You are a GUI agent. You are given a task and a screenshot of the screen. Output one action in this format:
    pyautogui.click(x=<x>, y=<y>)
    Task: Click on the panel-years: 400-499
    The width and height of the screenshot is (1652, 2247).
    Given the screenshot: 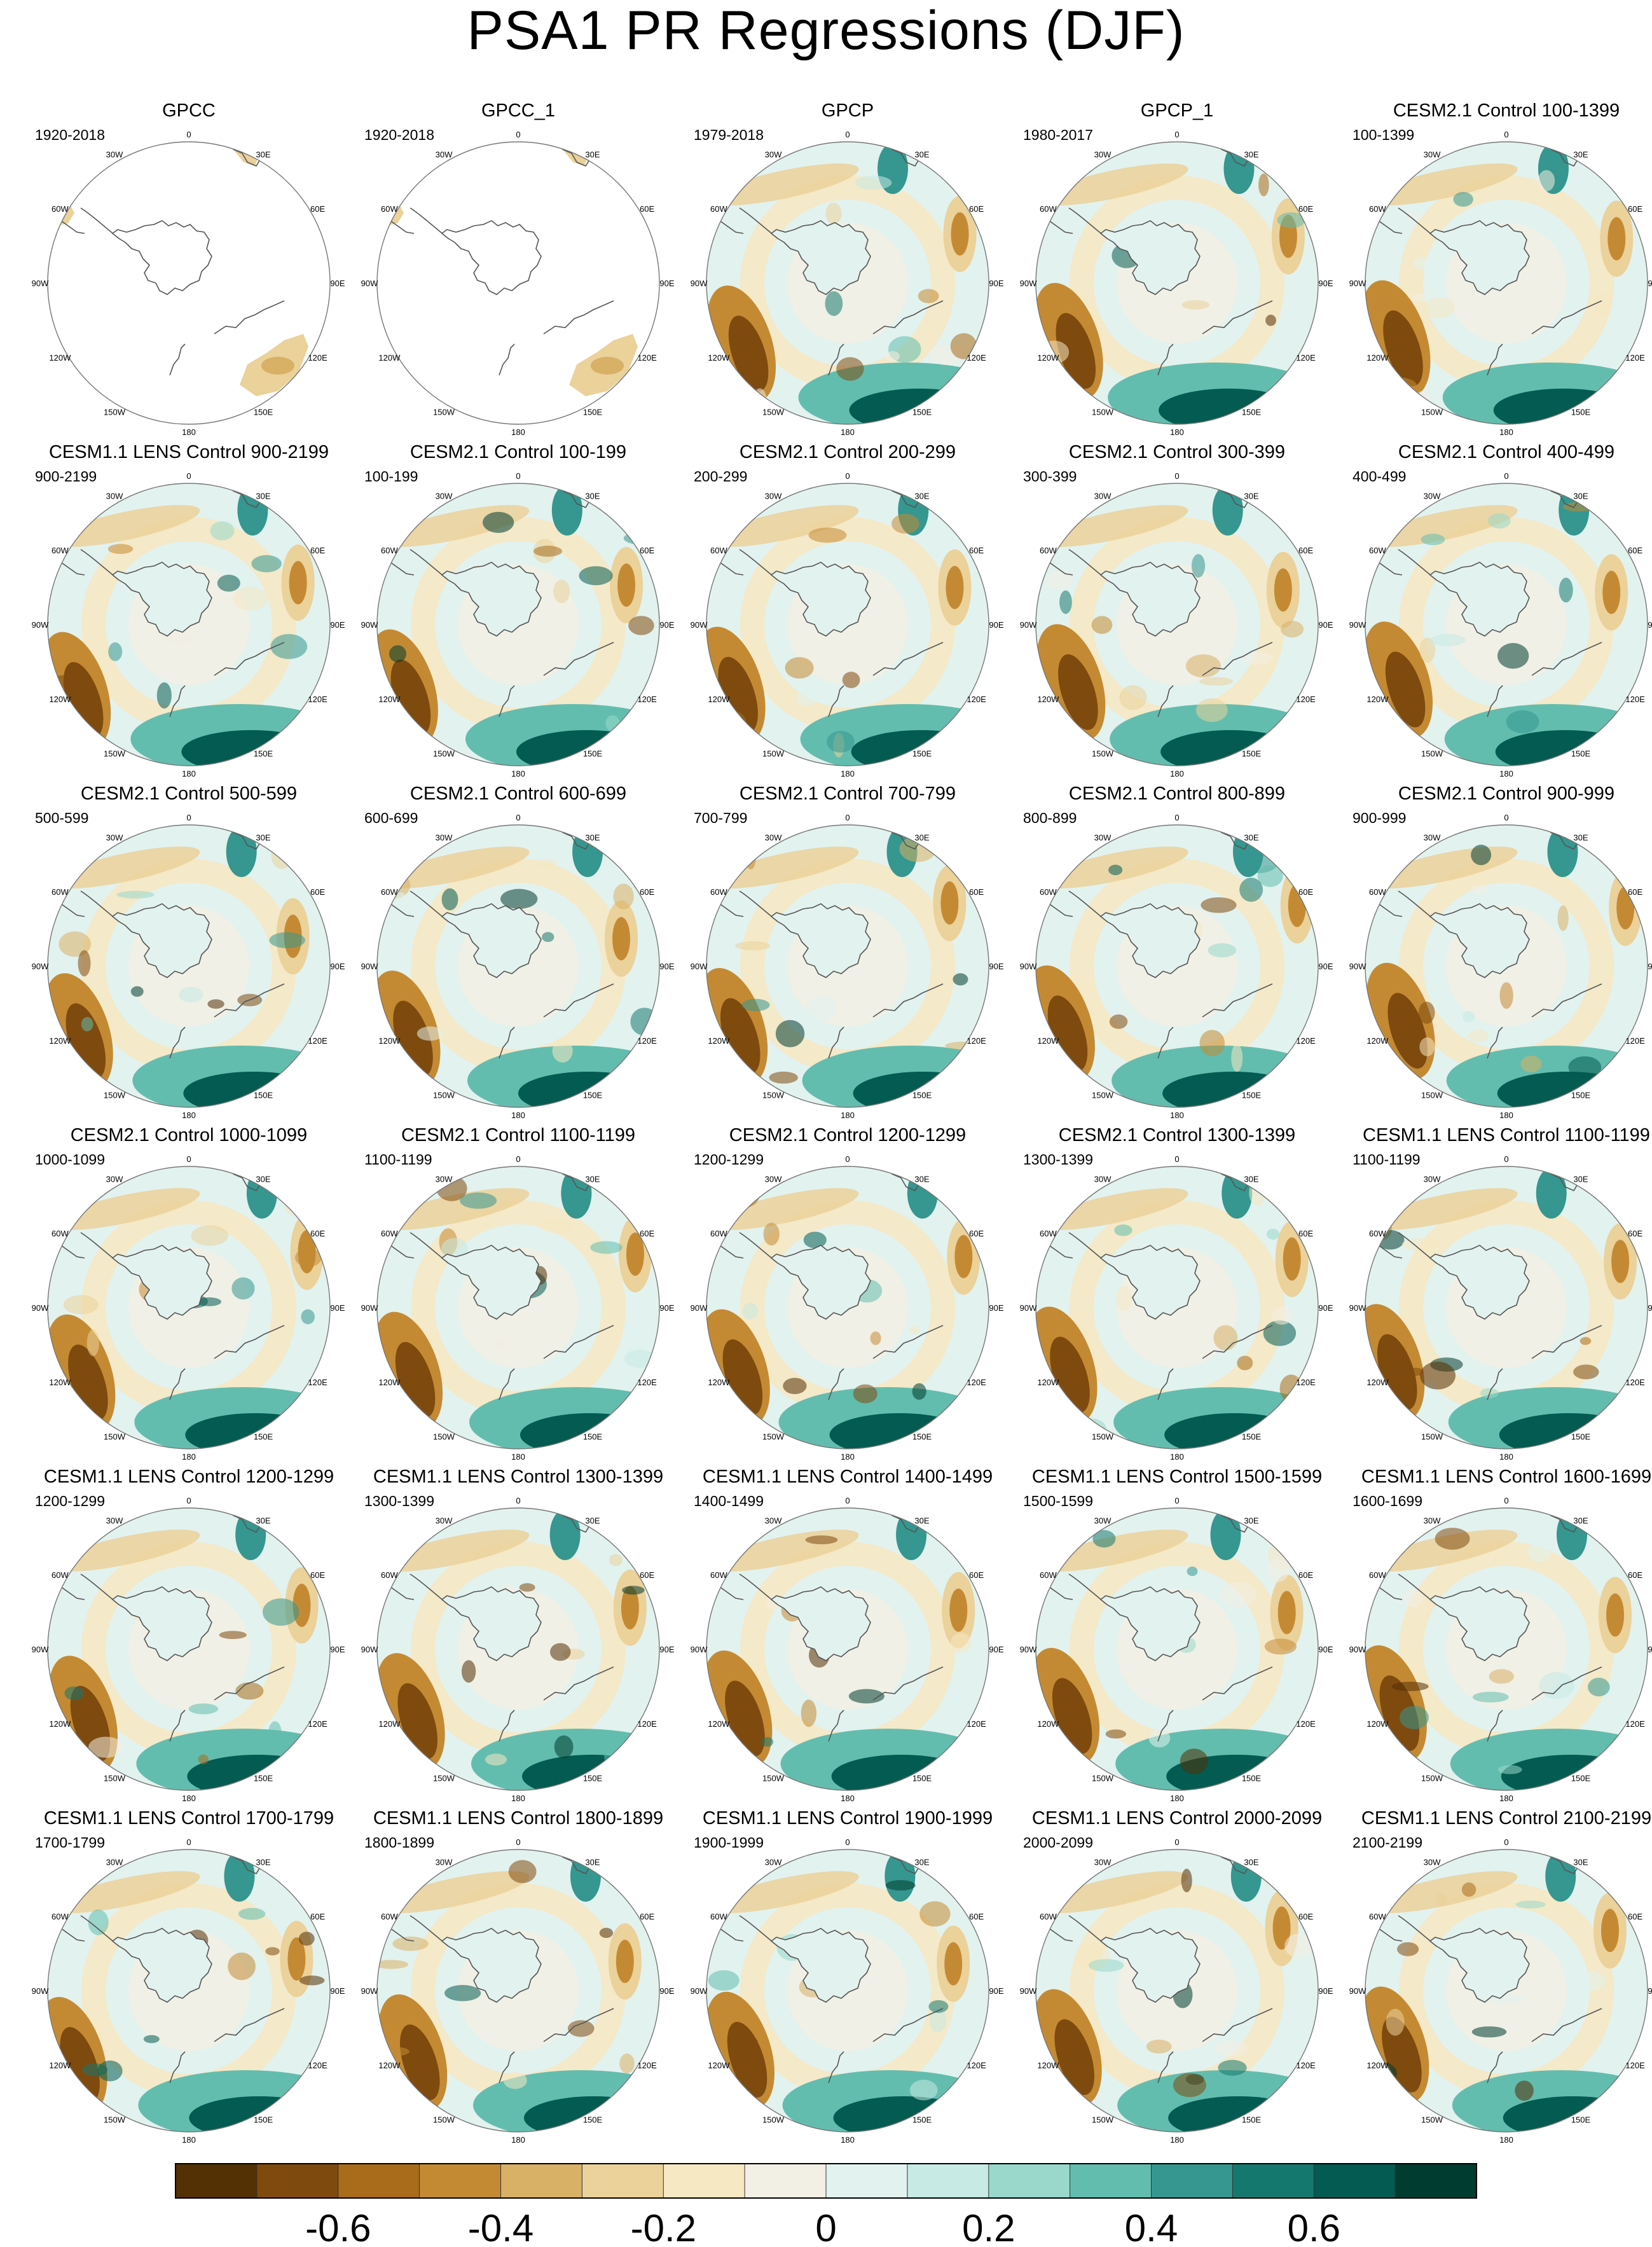 What is the action you would take?
    pyautogui.click(x=1380, y=476)
    